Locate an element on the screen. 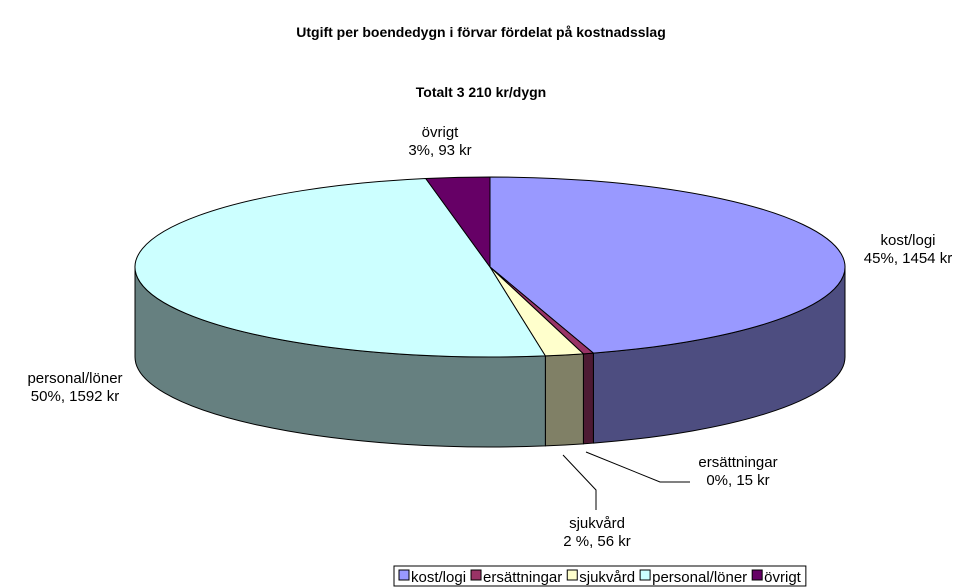 This screenshot has width=963, height=587. data-label-category: ersättningar is located at coordinates (737, 462).